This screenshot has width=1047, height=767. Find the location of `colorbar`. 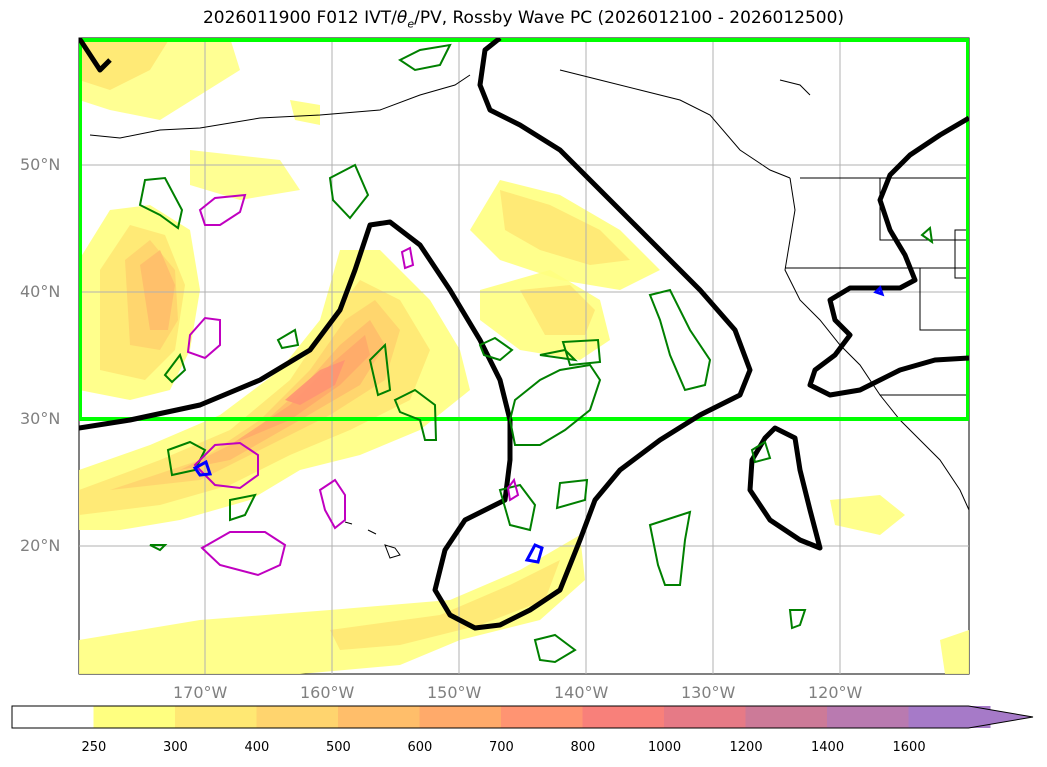

colorbar is located at coordinates (522, 717).